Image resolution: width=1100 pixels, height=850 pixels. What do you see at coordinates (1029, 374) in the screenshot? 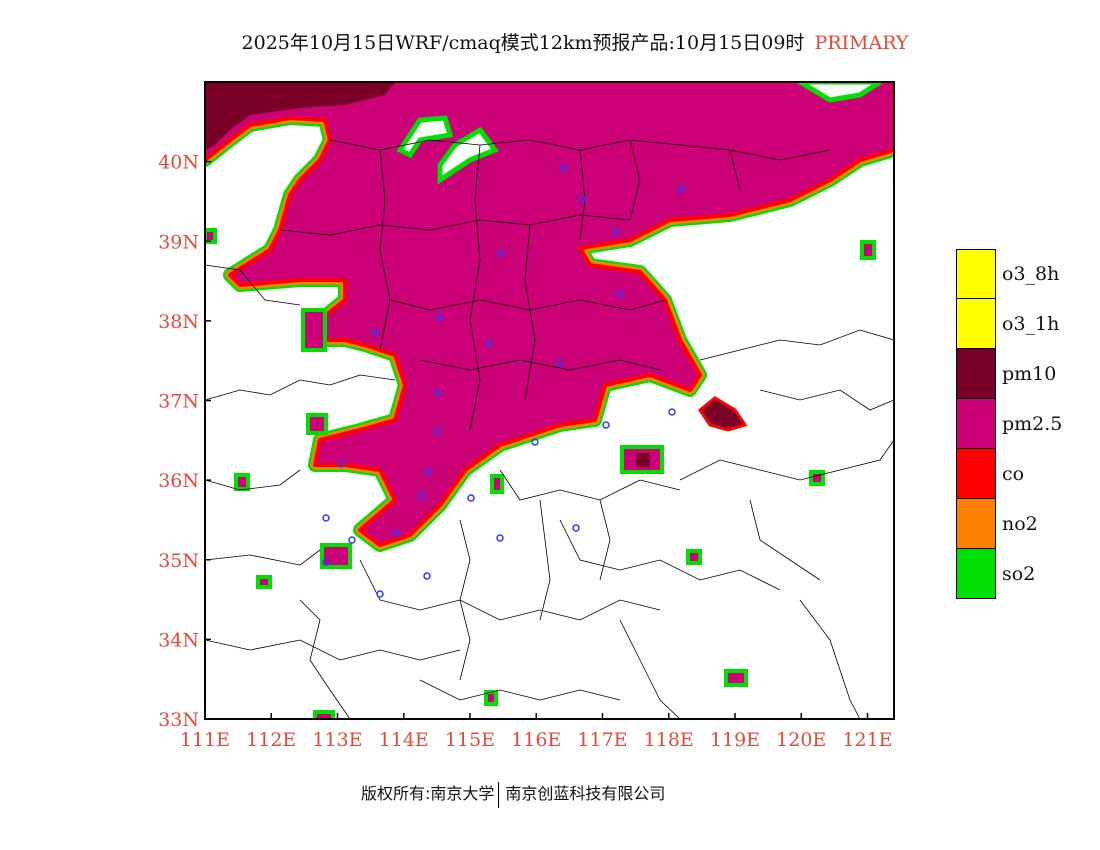
I see `legend-label-pm10: pm10` at bounding box center [1029, 374].